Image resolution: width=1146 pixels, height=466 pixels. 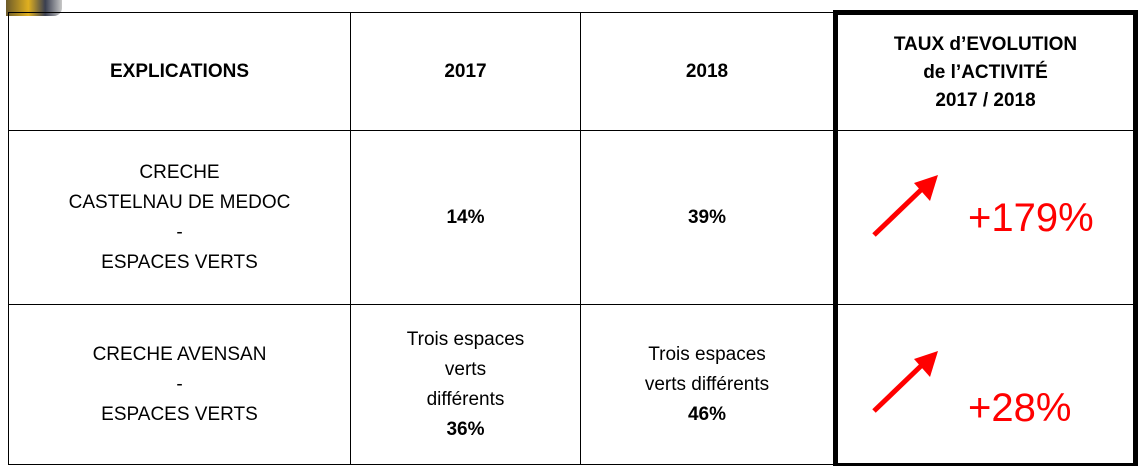 I want to click on header-cell: TAUX d’EVOLUTION de l’ACTIVITÉ 2017 / 2018, so click(x=985, y=70).